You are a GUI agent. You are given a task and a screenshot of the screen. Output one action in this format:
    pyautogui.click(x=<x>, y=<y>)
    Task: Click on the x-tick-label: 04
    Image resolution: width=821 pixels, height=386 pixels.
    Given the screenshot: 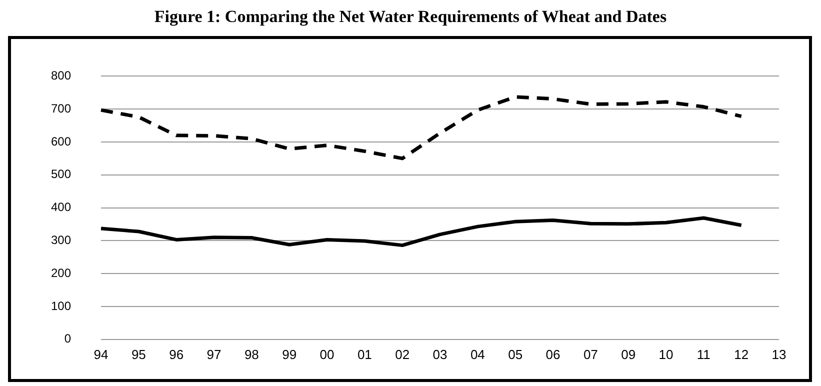 What is the action you would take?
    pyautogui.click(x=477, y=354)
    